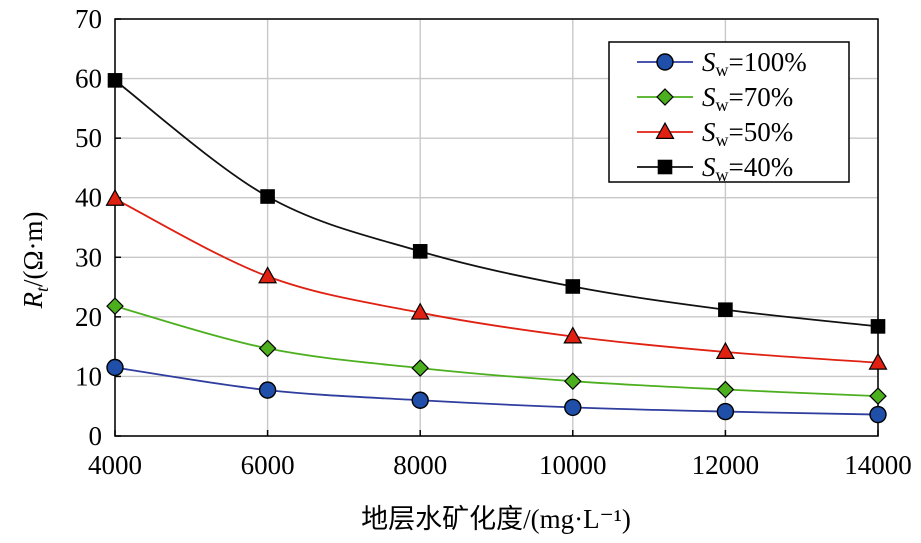 This screenshot has width=921, height=543. I want to click on x-tick-label: 6000, so click(268, 465).